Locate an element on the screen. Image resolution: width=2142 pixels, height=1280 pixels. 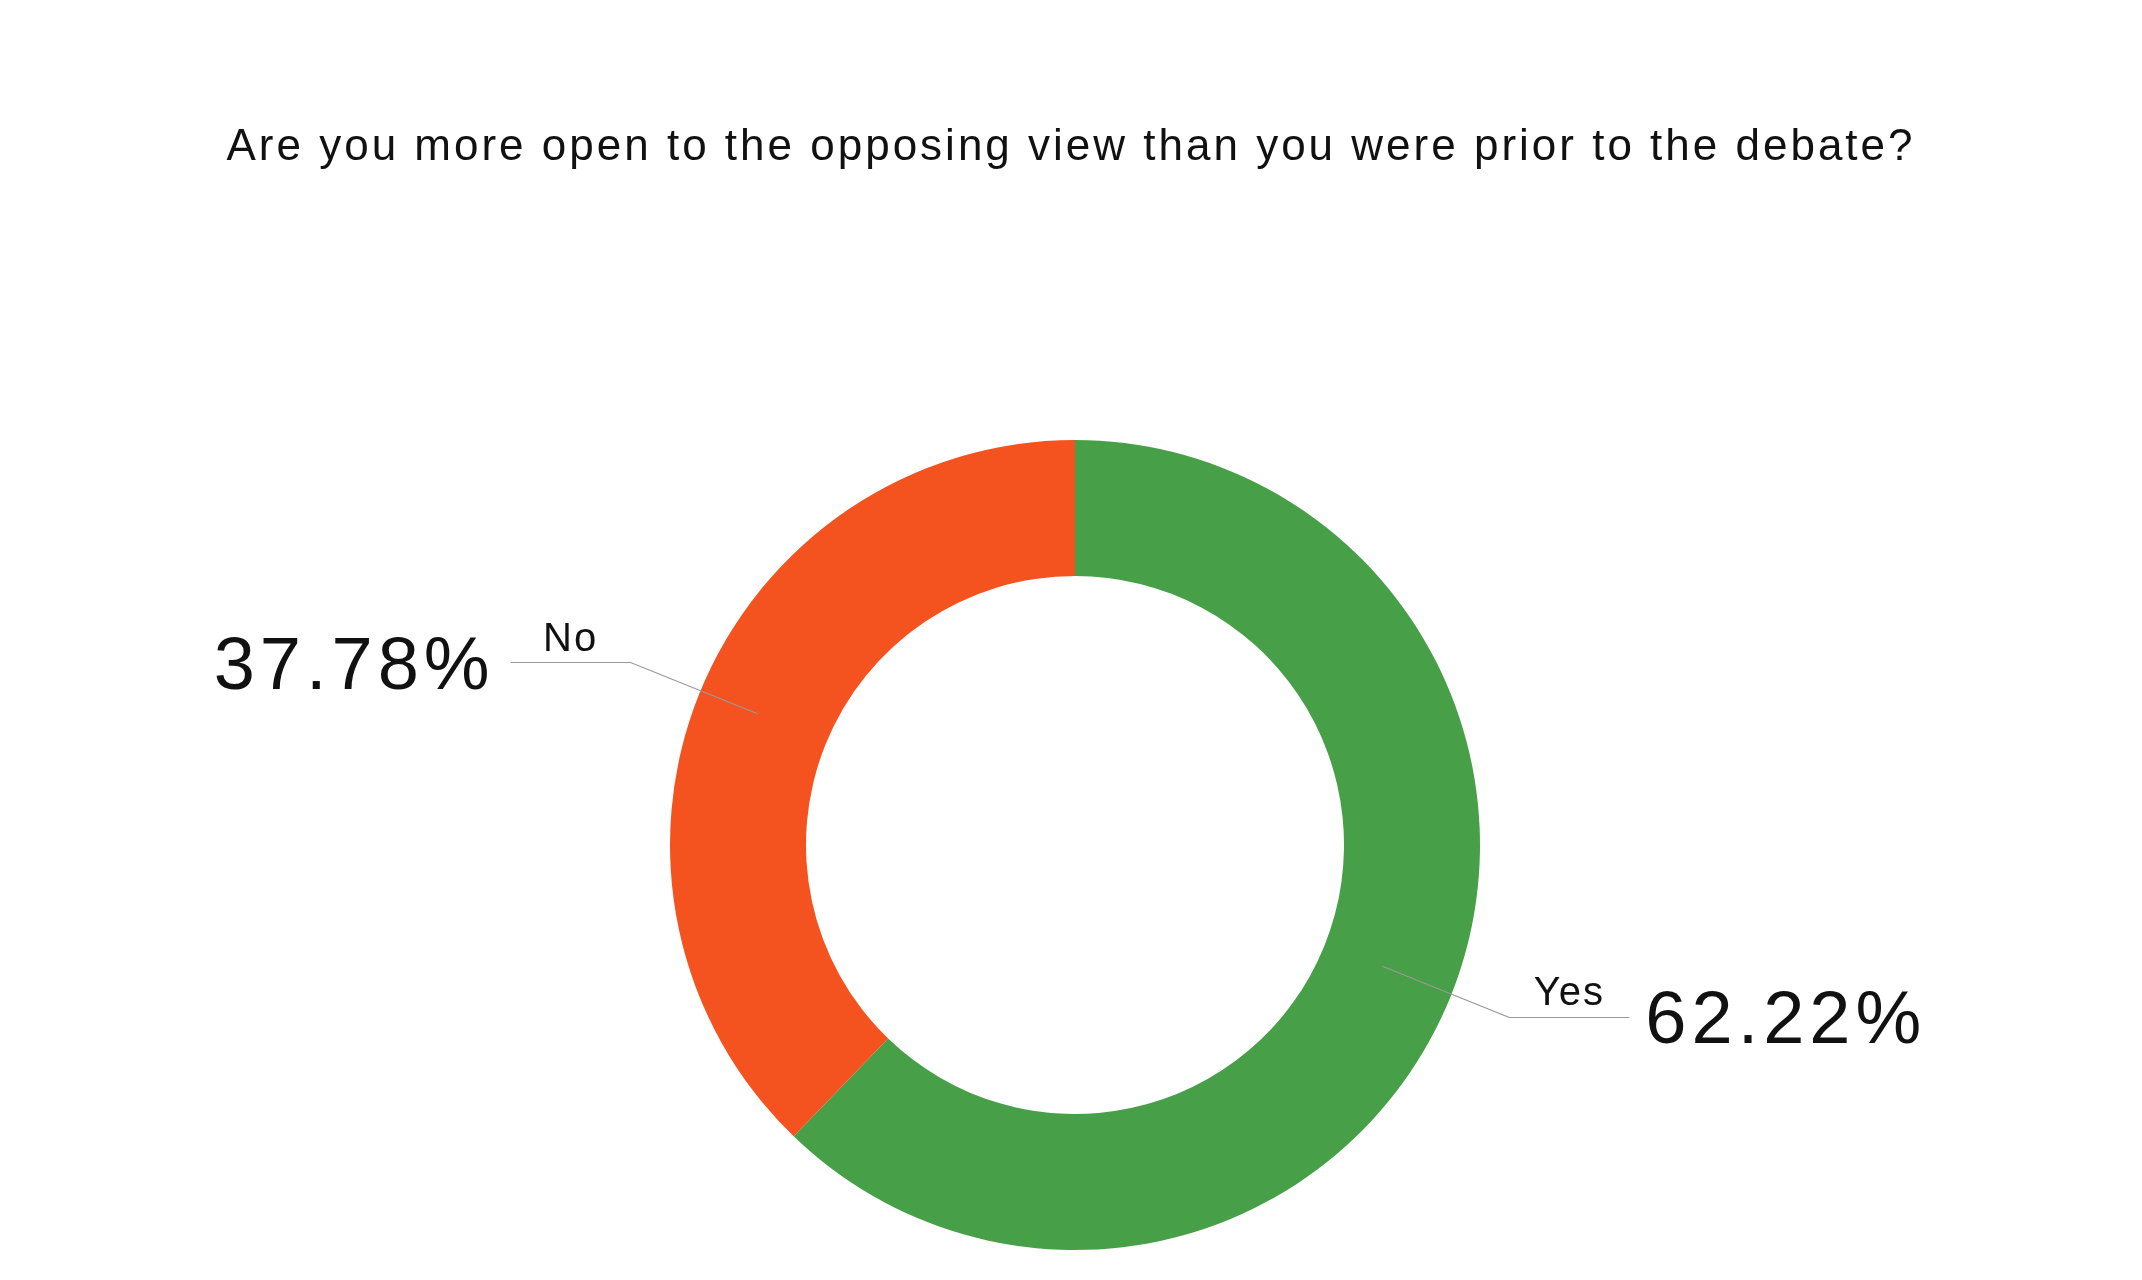
data-label: 62.22% is located at coordinates (1786, 1018).